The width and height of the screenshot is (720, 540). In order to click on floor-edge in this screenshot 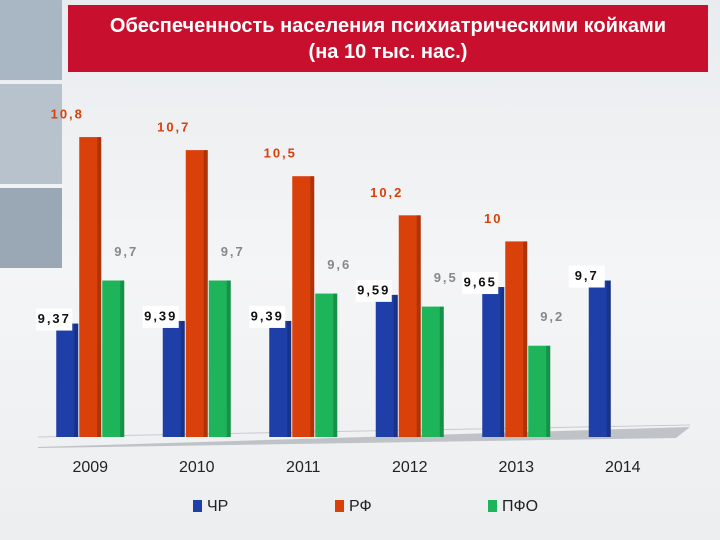, I will do `click(364, 431)`.